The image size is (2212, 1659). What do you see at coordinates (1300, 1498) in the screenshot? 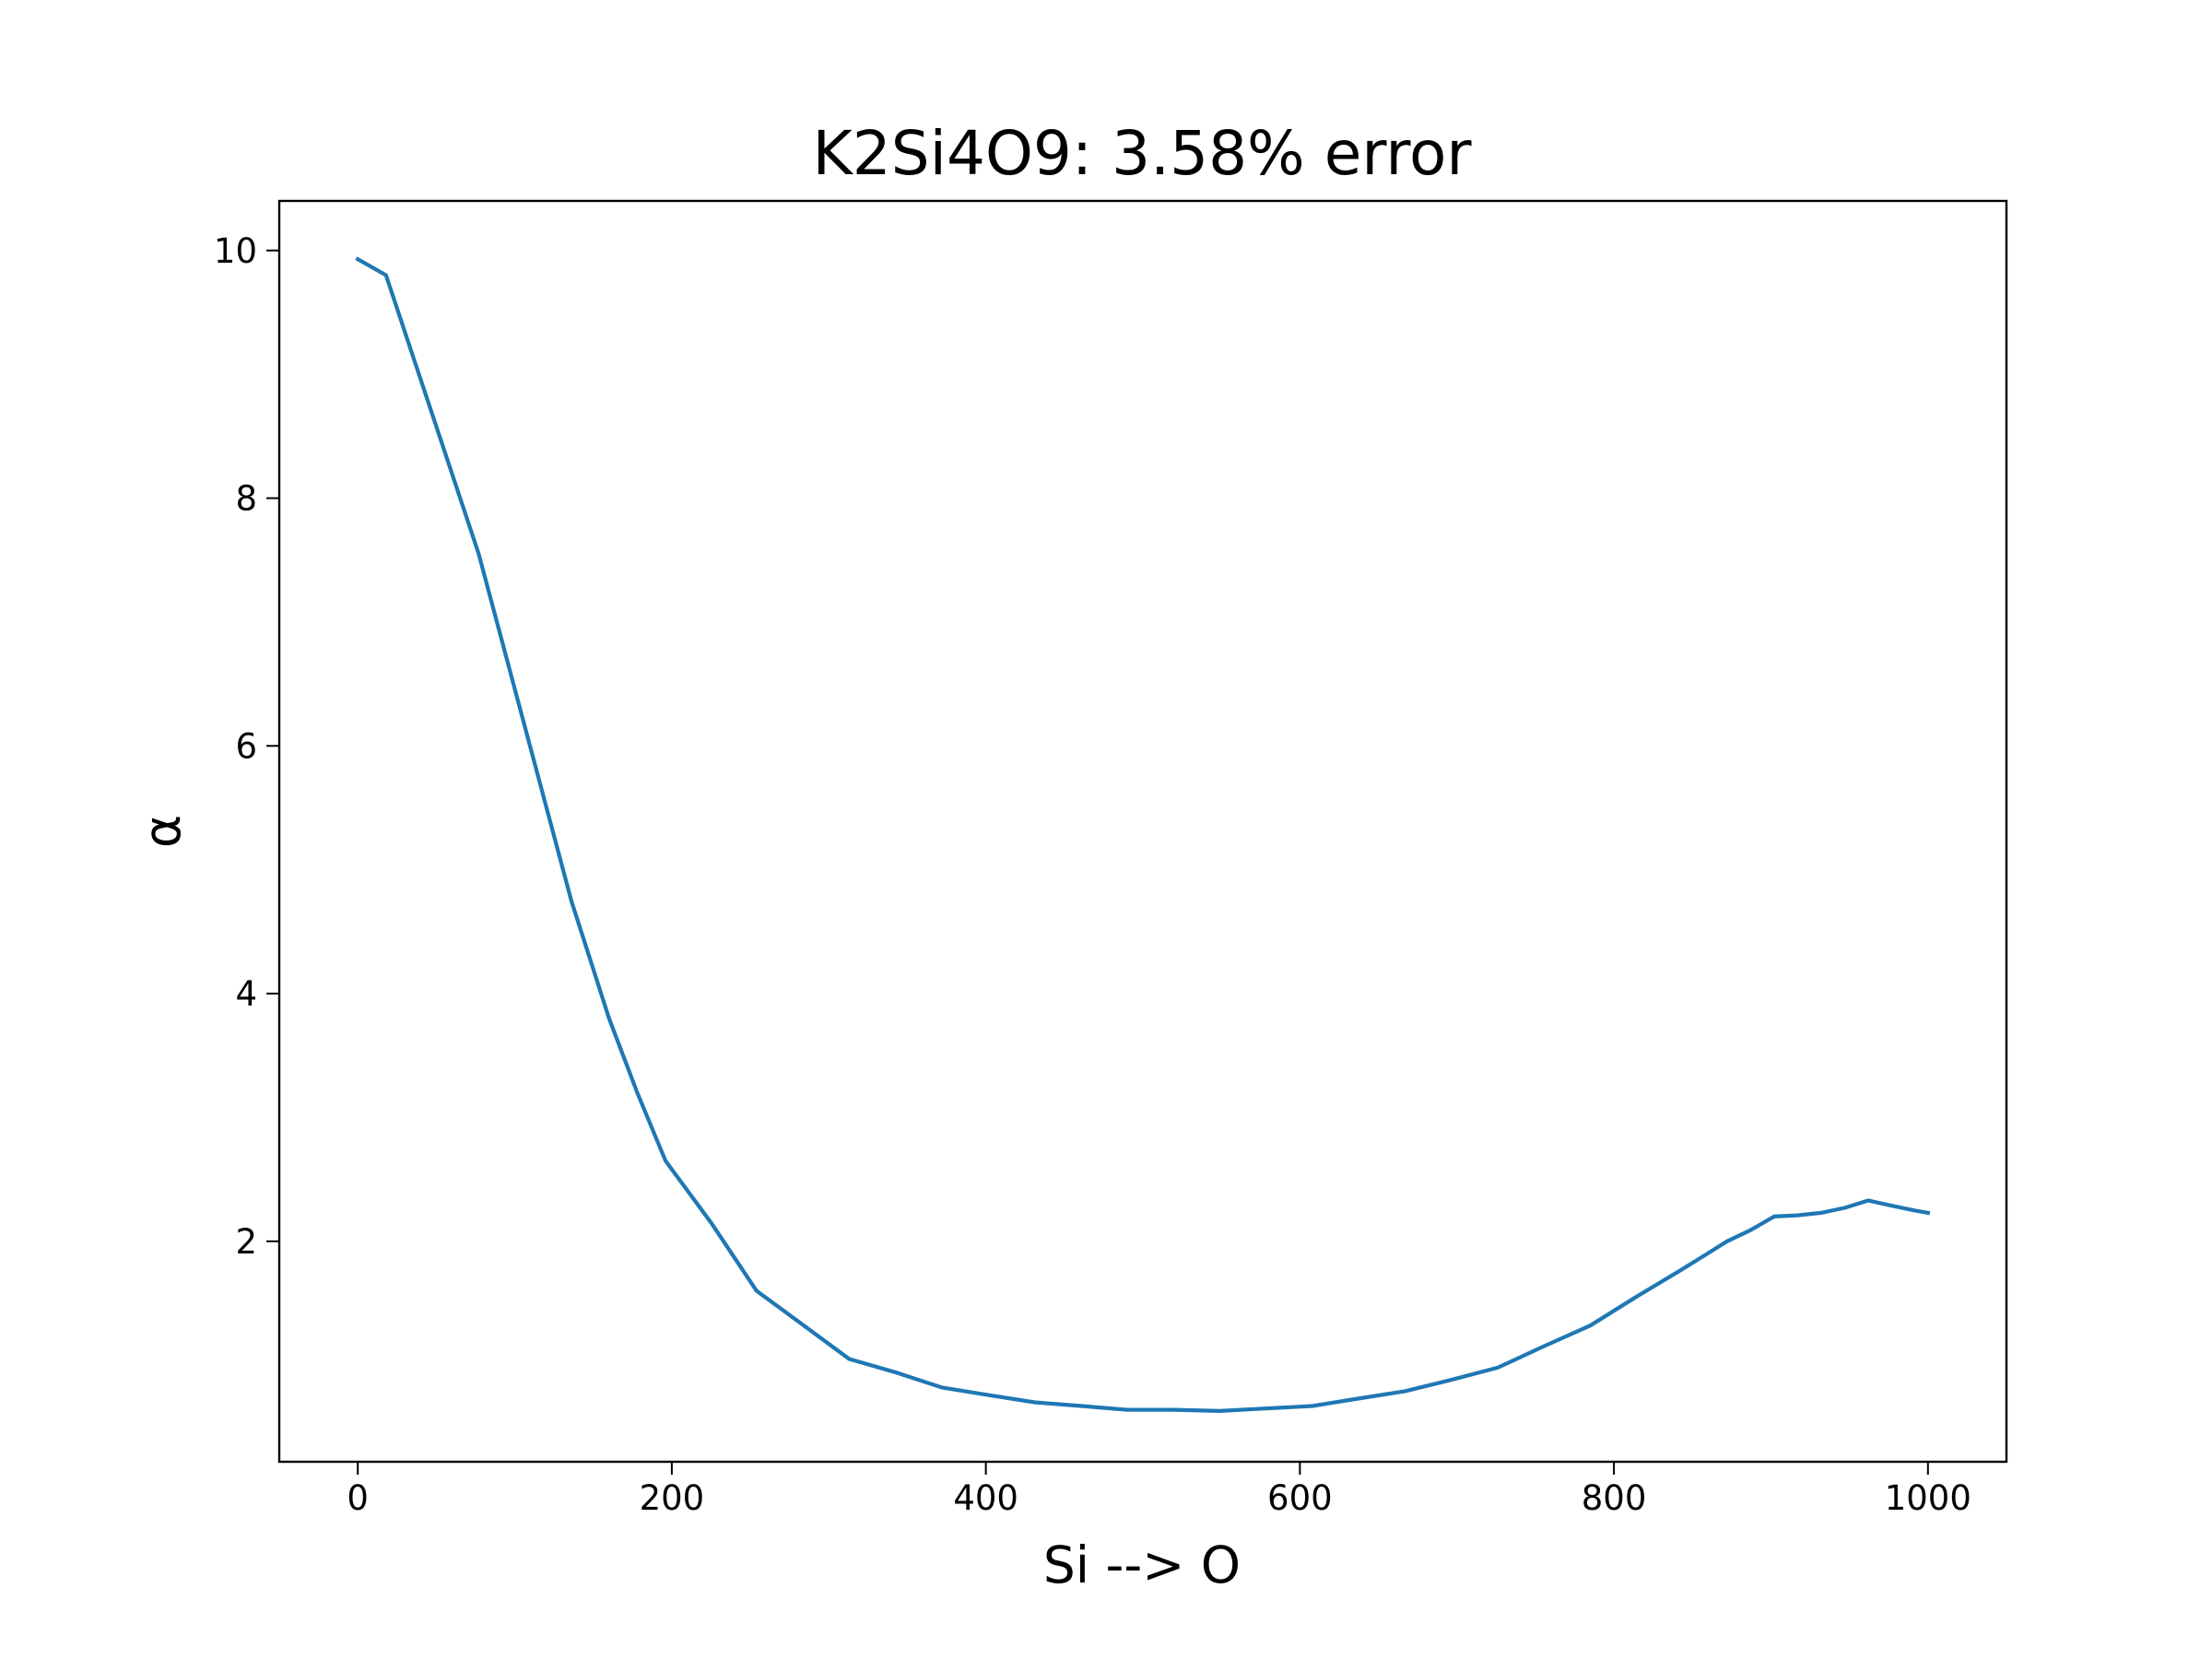
I see `x-tick-label: 600` at bounding box center [1300, 1498].